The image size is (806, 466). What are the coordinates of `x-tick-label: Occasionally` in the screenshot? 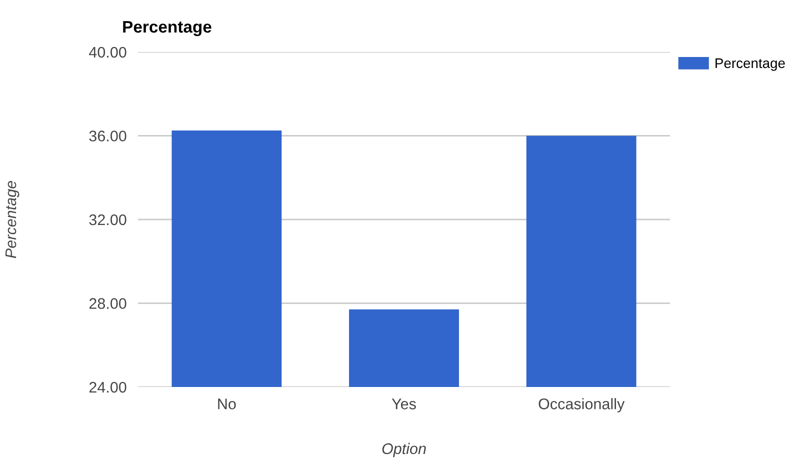 It's located at (581, 405).